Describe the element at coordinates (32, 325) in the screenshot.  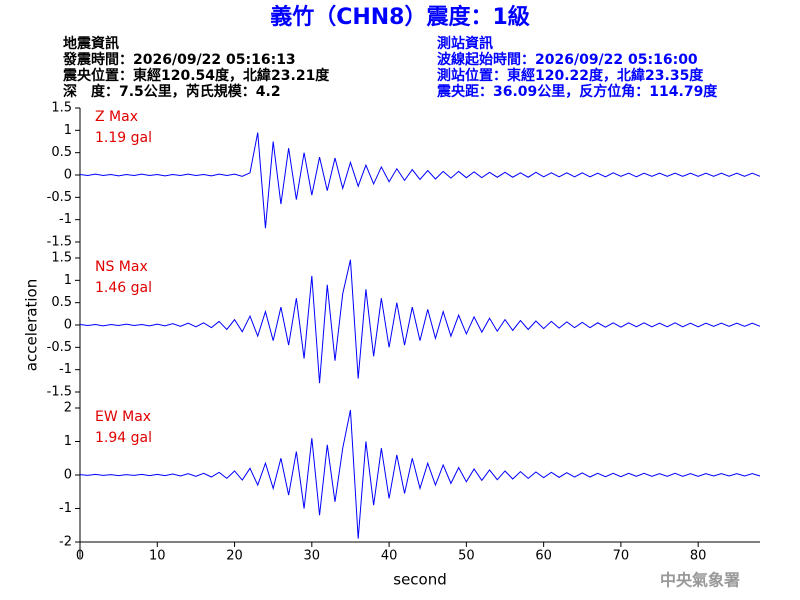
I see `y-axis-label: acceleration` at that location.